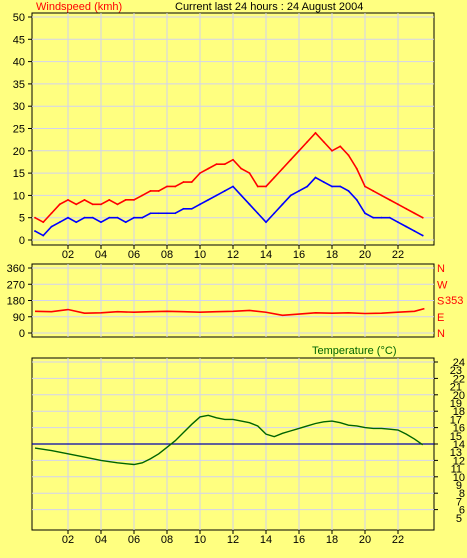 This screenshot has width=467, height=558. I want to click on temperature-xtick-label-18: 18, so click(332, 540).